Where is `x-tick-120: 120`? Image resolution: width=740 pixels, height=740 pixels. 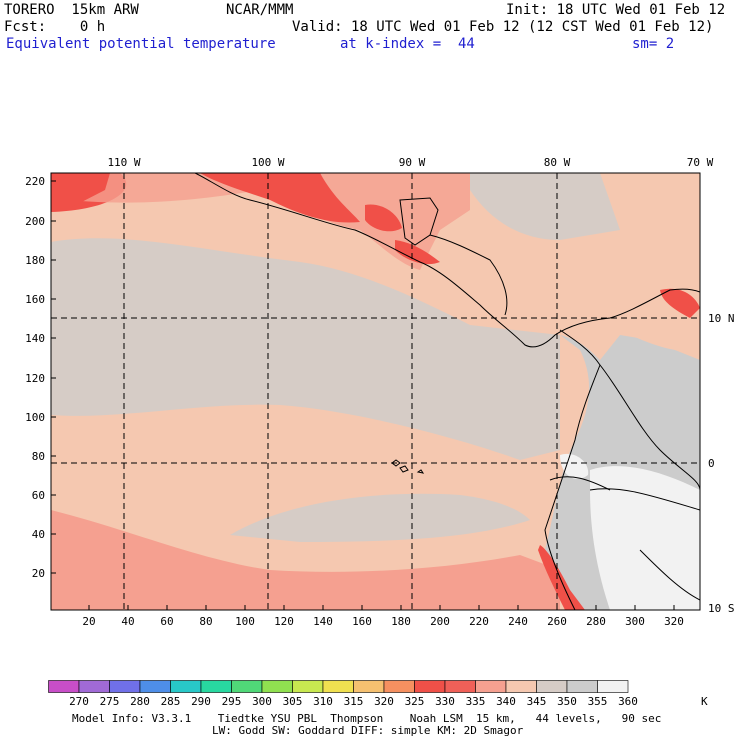
x-tick-120: 120 is located at coordinates (284, 620).